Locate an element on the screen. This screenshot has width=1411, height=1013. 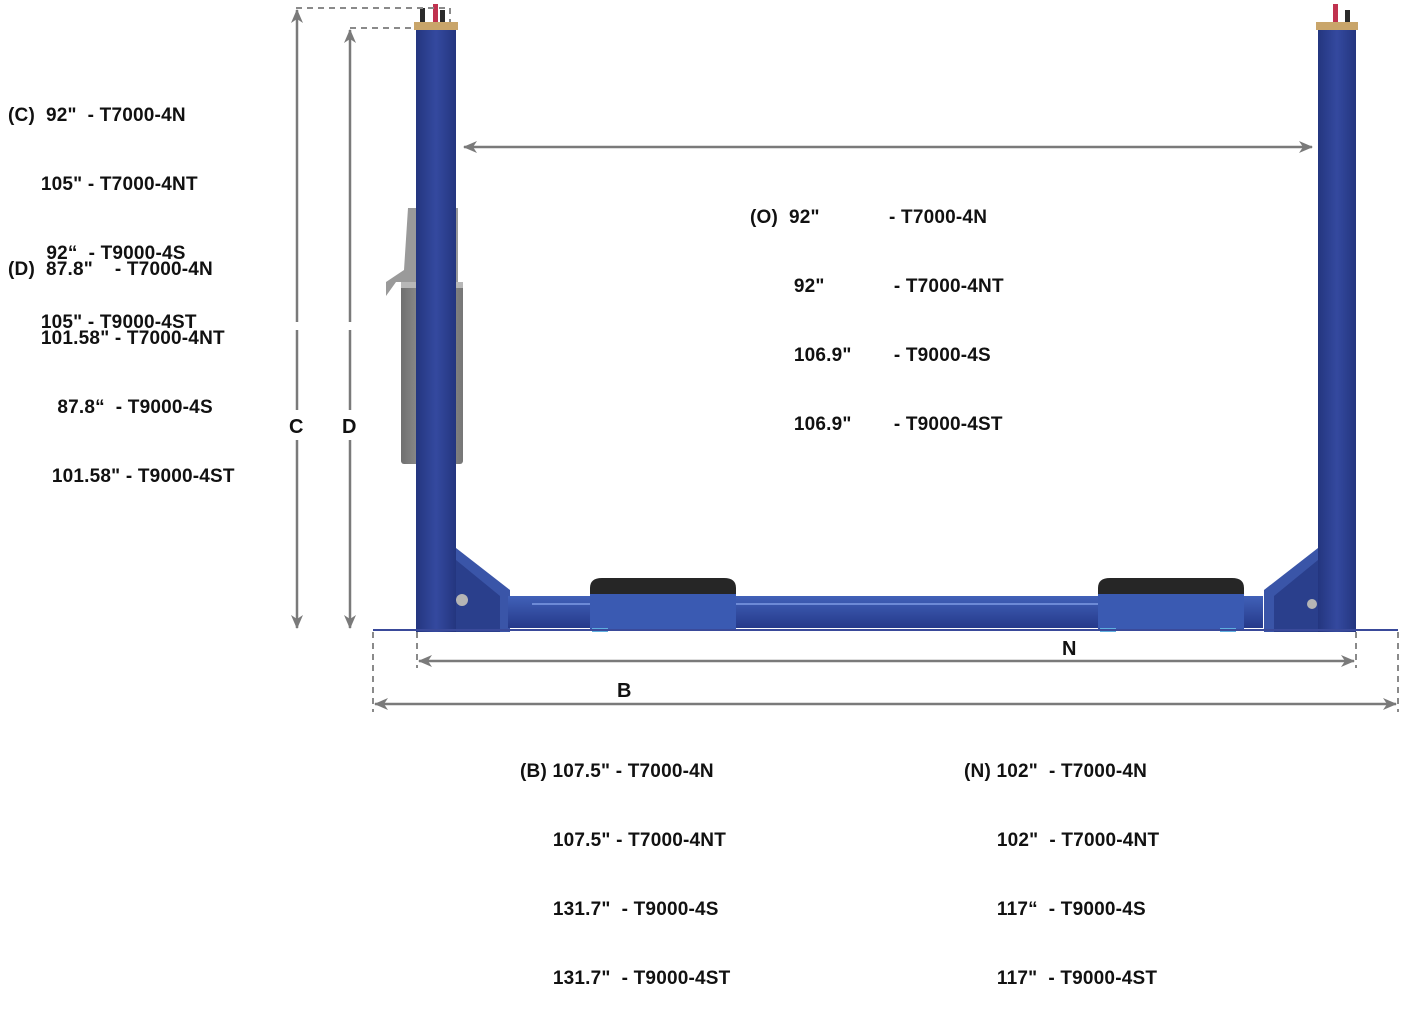
spec-o-row: 92" - T7000-4NT is located at coordinates (877, 286).